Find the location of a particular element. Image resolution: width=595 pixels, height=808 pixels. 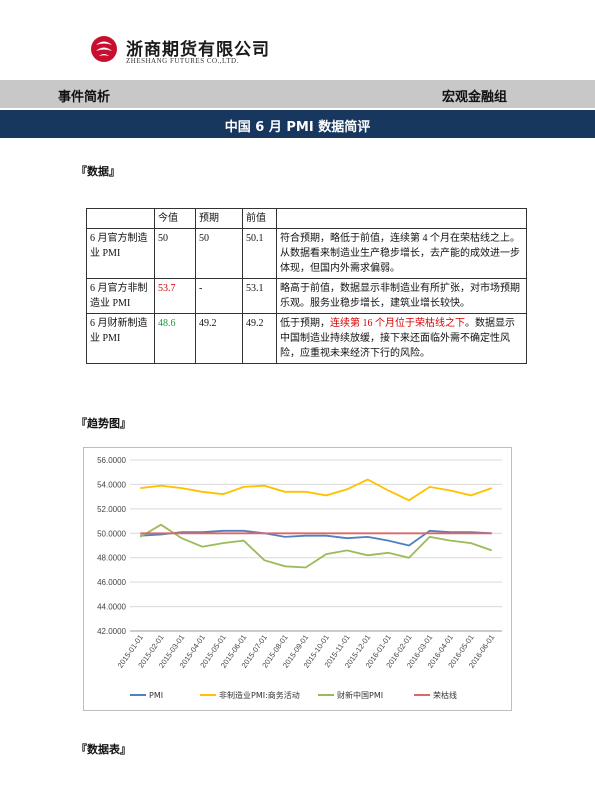

table-header-row: 今值 预期 前值 is located at coordinates (306, 218).